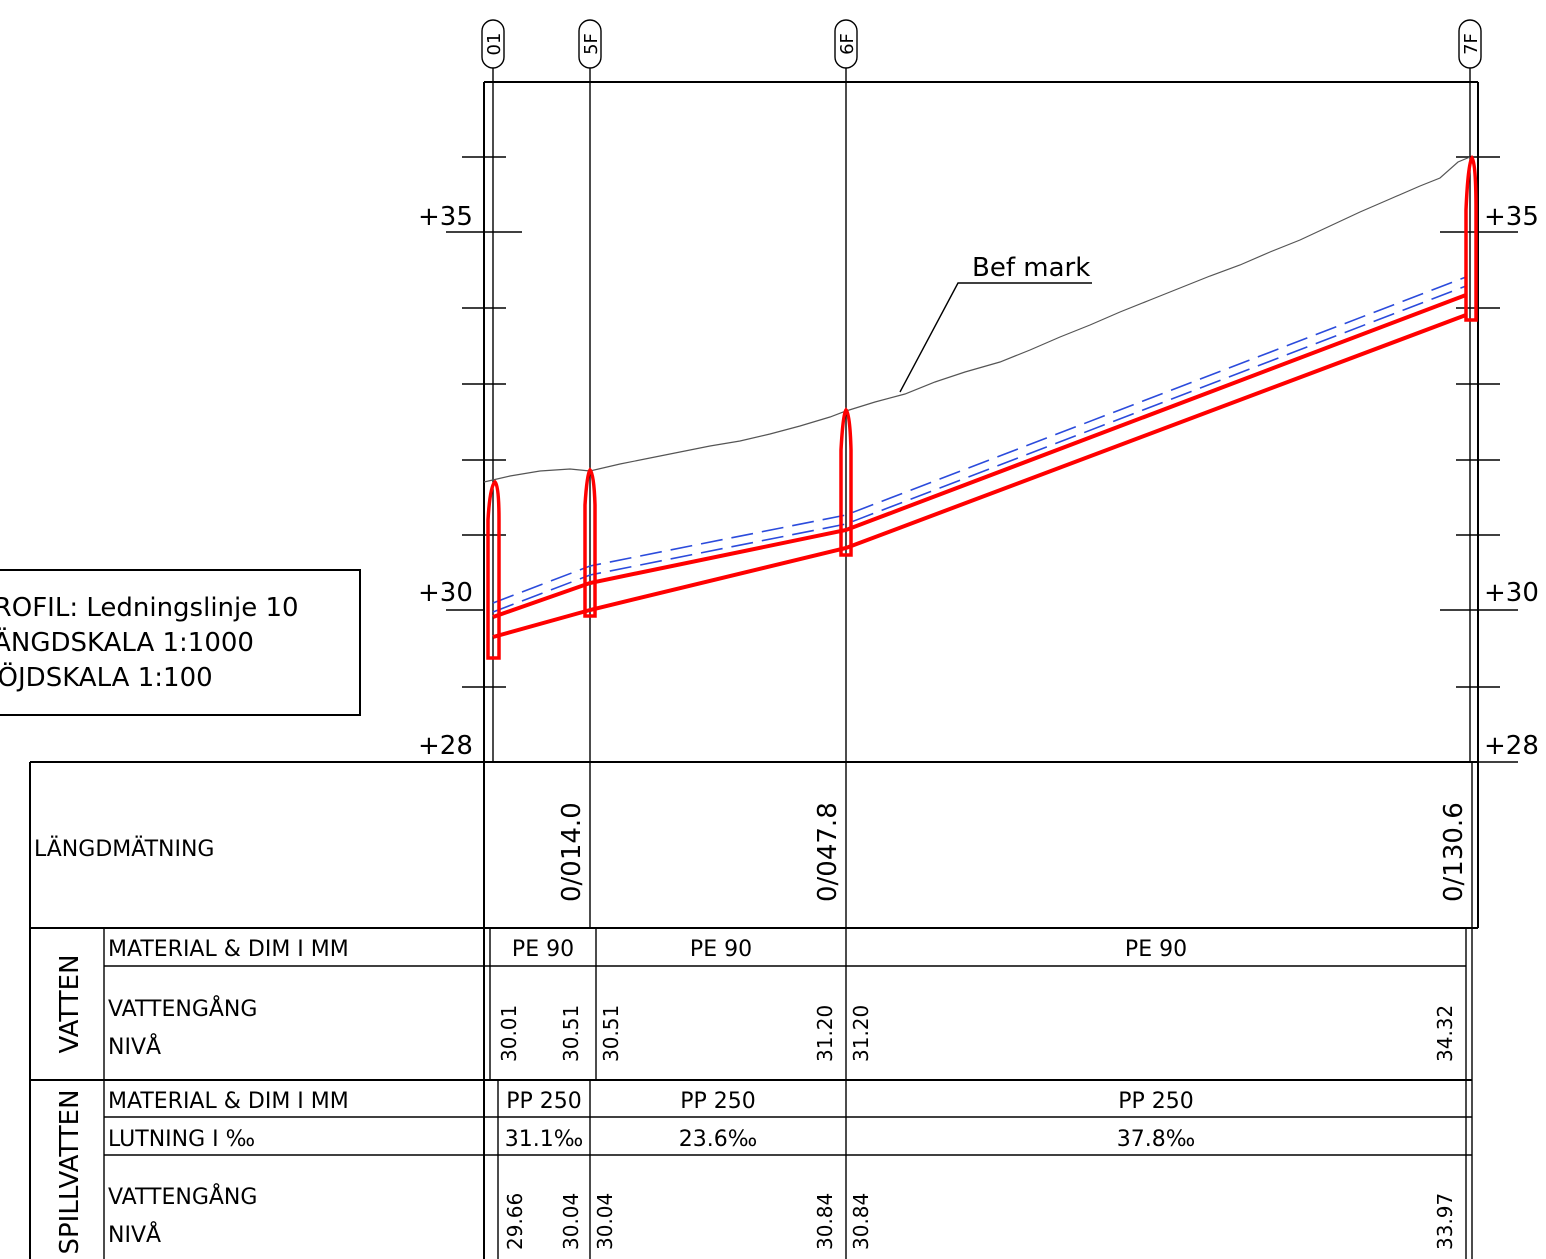 This screenshot has width=1546, height=1259. Describe the element at coordinates (572, 852) in the screenshot. I see `station-1: 0/014.0` at that location.